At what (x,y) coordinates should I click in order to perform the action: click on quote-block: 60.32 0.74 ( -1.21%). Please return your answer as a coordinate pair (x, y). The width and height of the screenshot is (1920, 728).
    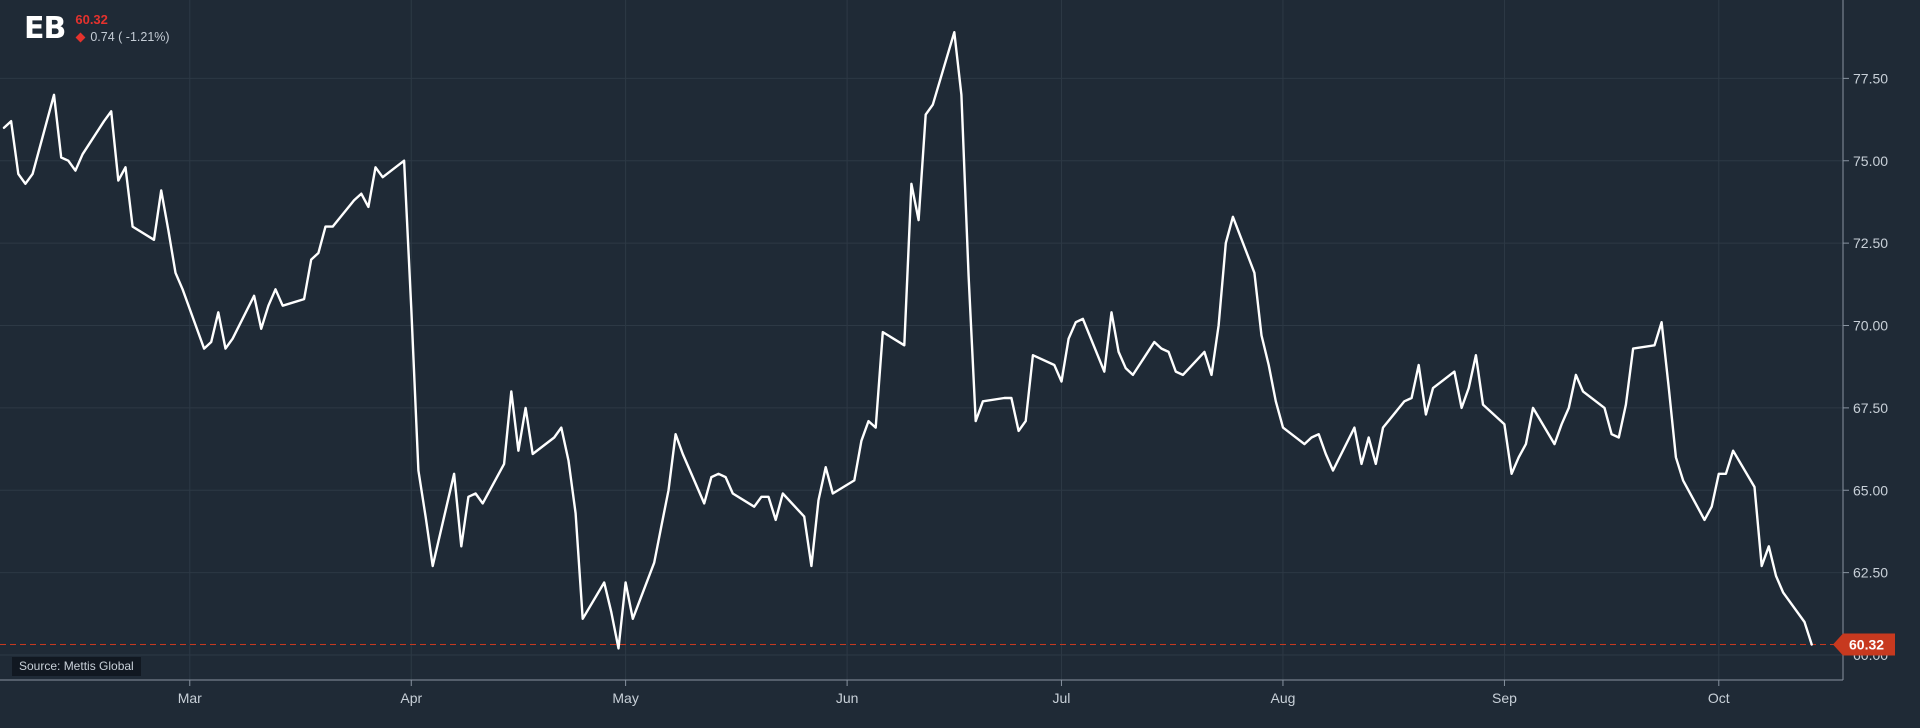
    Looking at the image, I should click on (122, 29).